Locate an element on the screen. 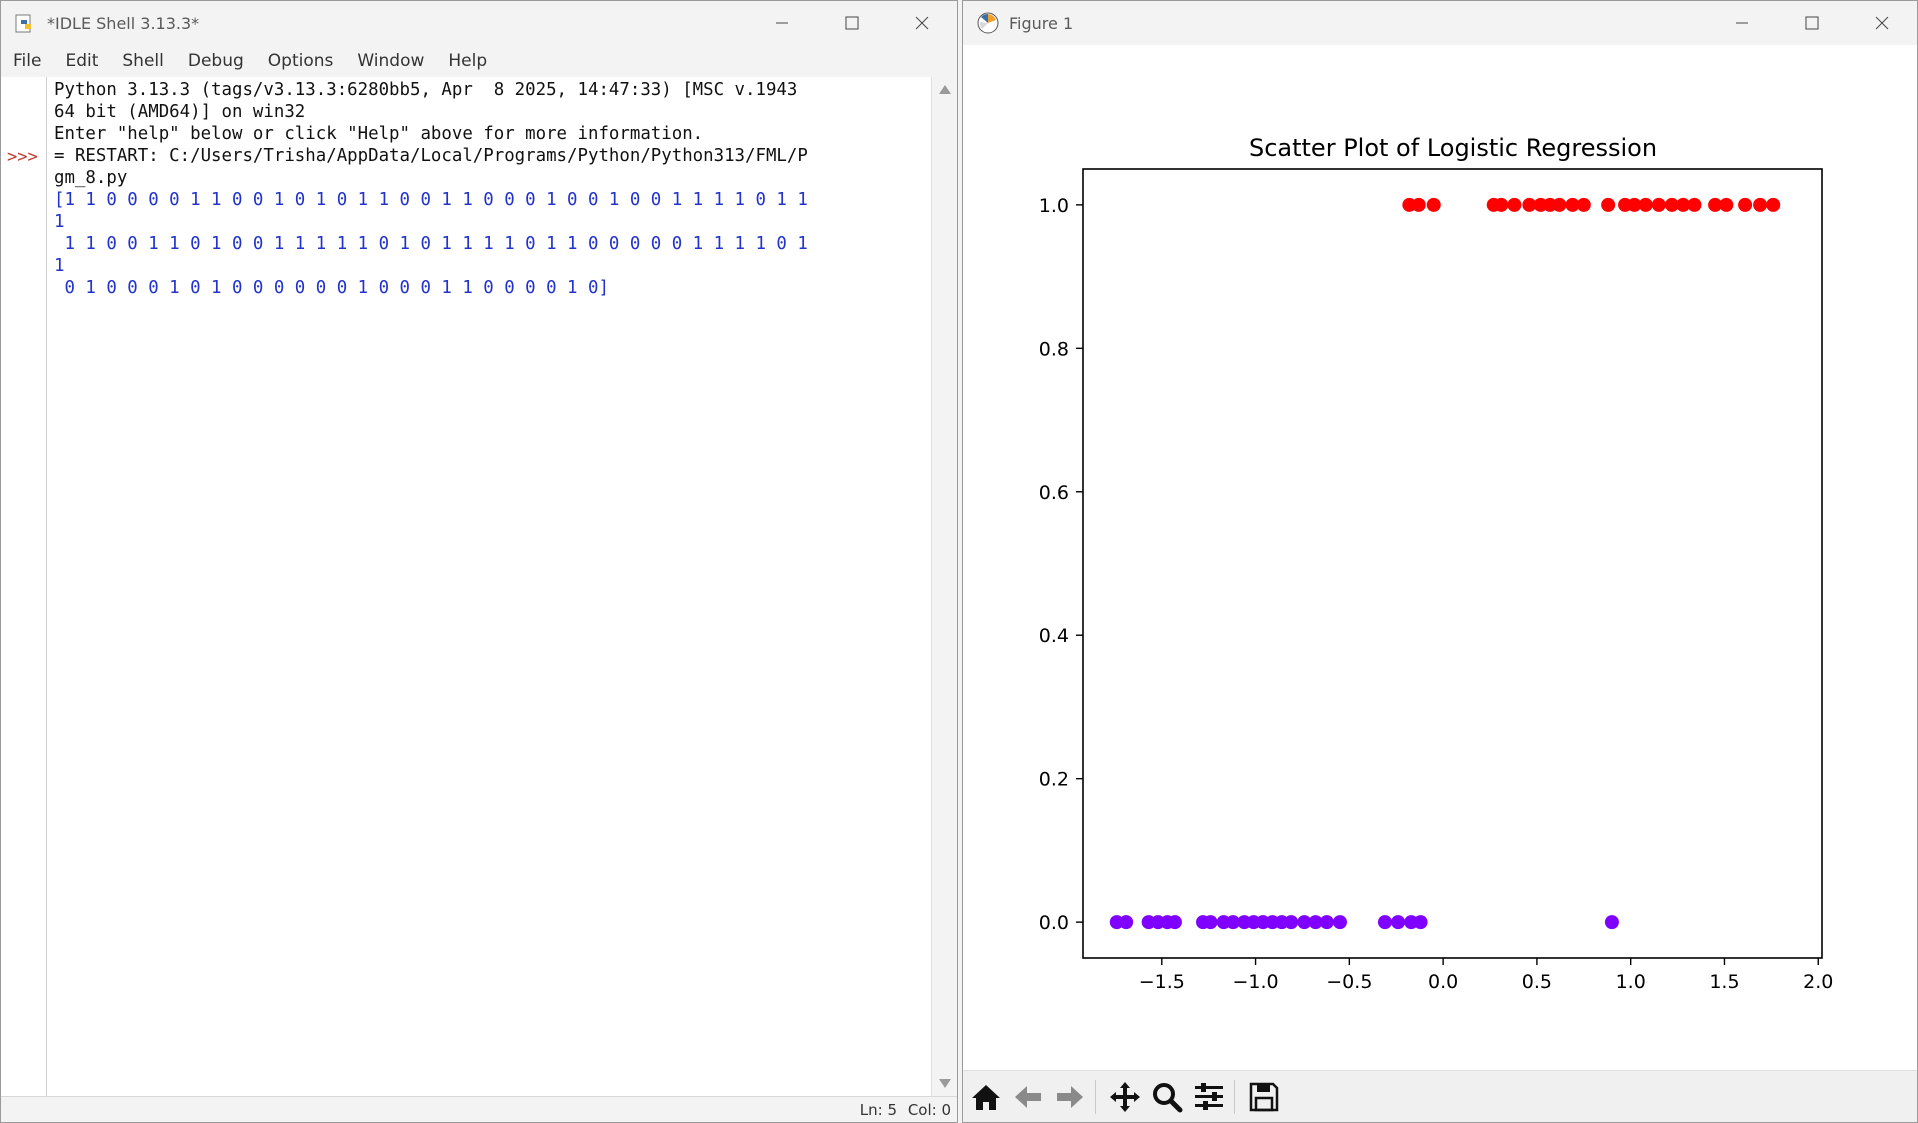  line-number: Ln: 5 is located at coordinates (878, 1110).